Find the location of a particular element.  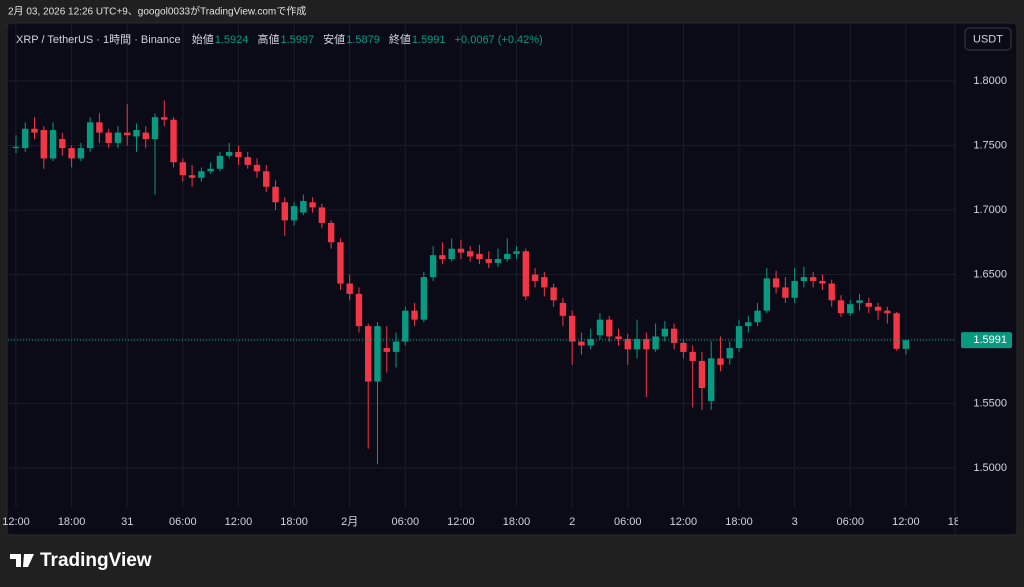

y-tick-label: 1.7000 is located at coordinates (990, 210).